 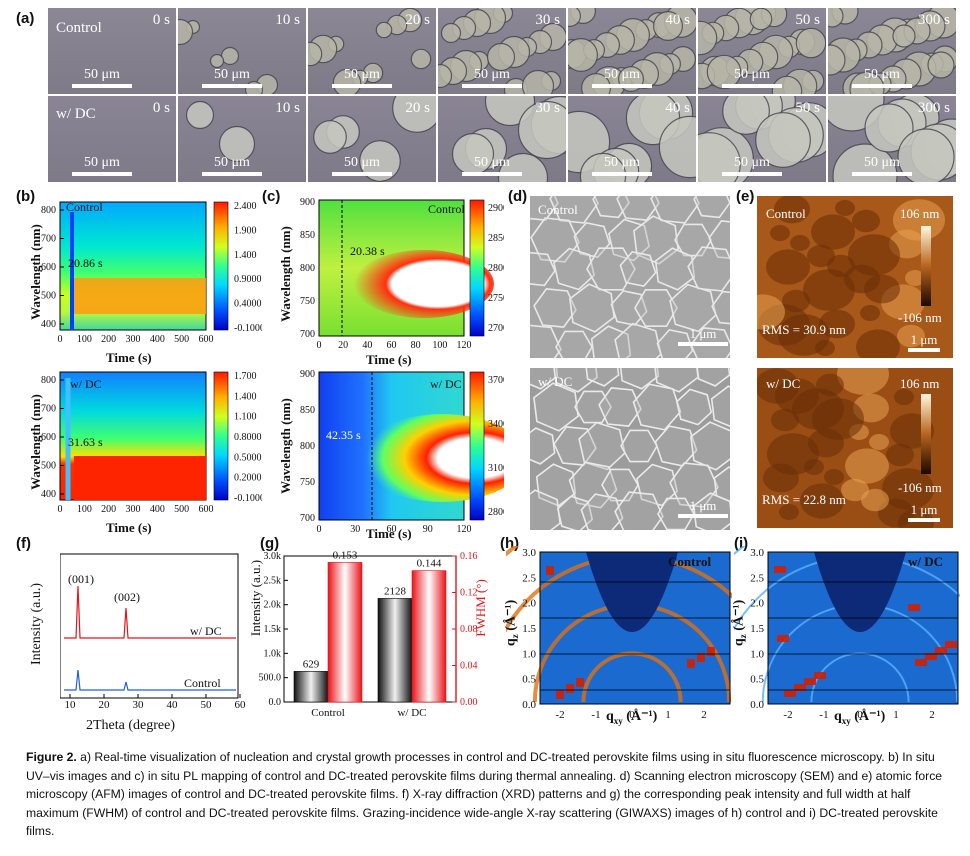 I want to click on e-bottom-scalebar: 1 μm, so click(x=924, y=512).